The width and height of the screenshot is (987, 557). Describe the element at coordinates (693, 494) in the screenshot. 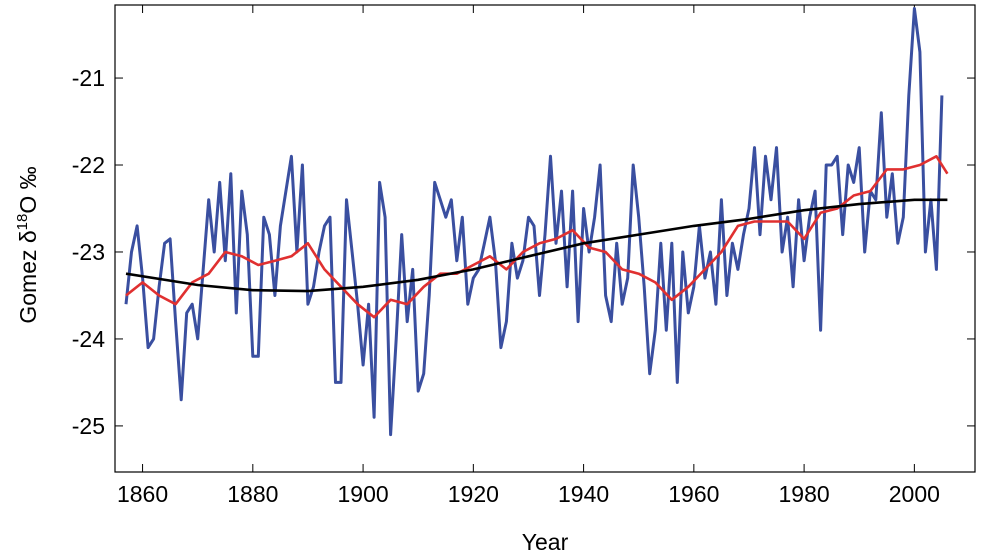

I see `x-tick-label: 1960` at that location.